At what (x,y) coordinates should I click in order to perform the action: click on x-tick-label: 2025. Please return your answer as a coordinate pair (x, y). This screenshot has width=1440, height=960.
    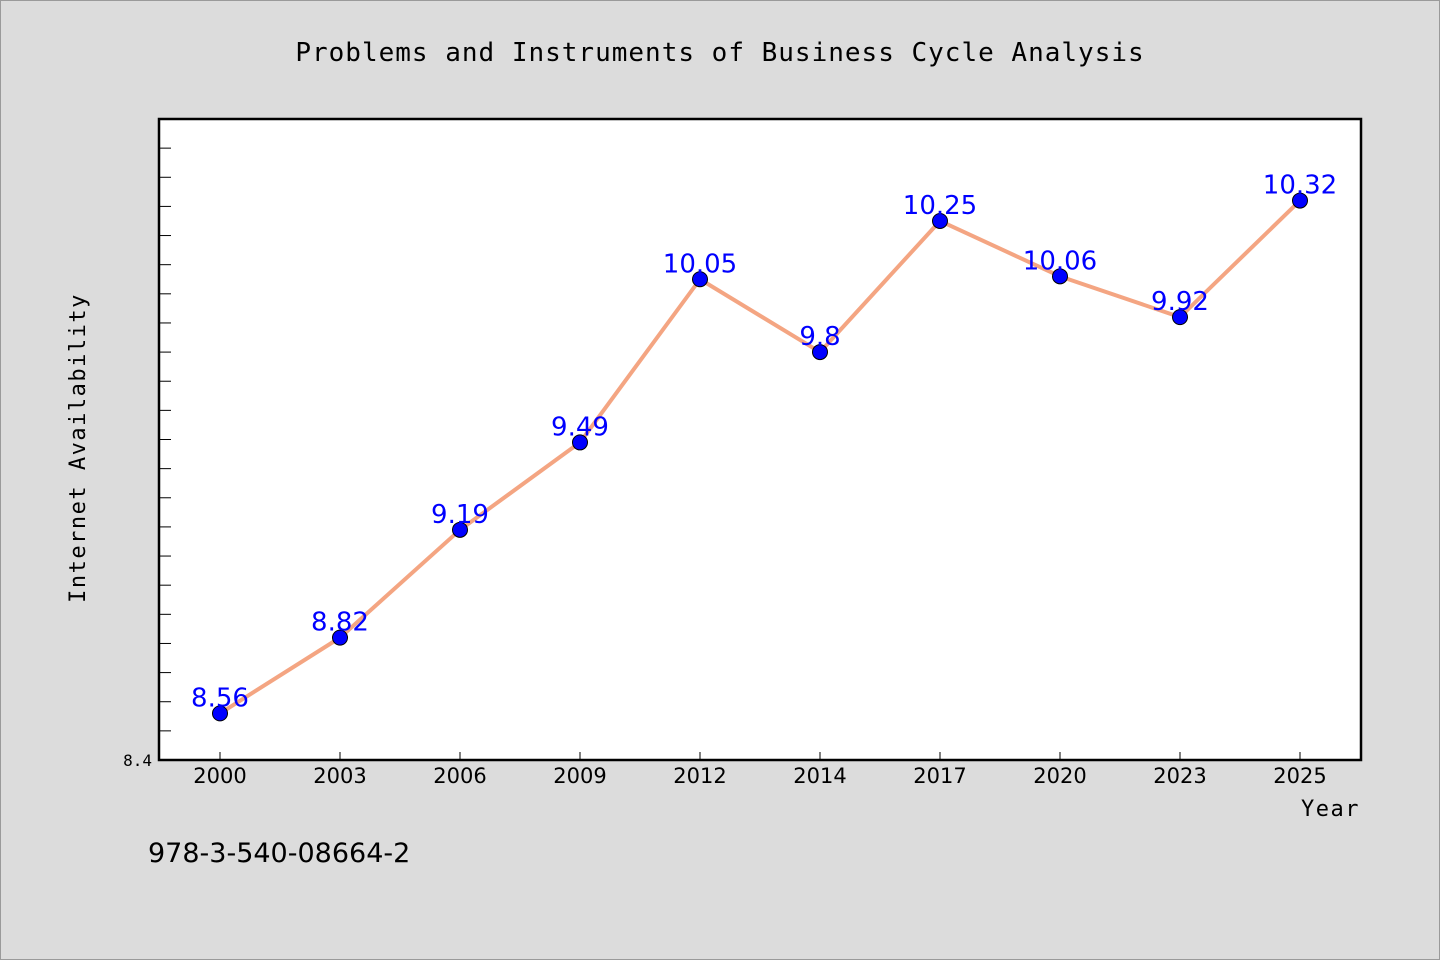
    Looking at the image, I should click on (1299, 776).